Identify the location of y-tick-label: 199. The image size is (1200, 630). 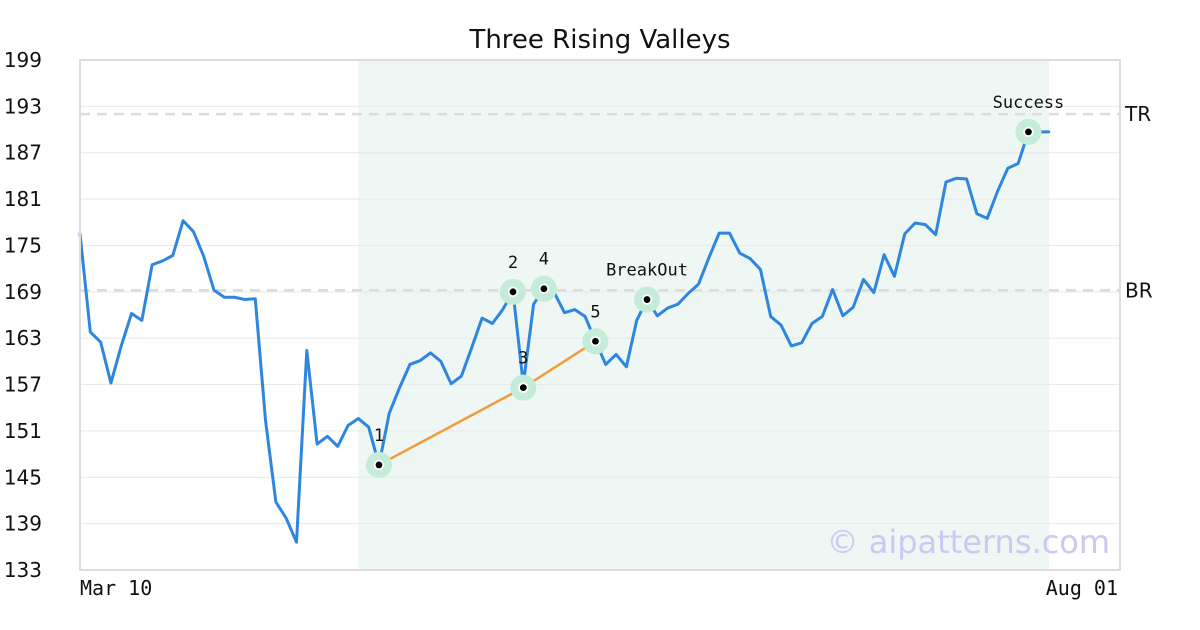
(23, 60).